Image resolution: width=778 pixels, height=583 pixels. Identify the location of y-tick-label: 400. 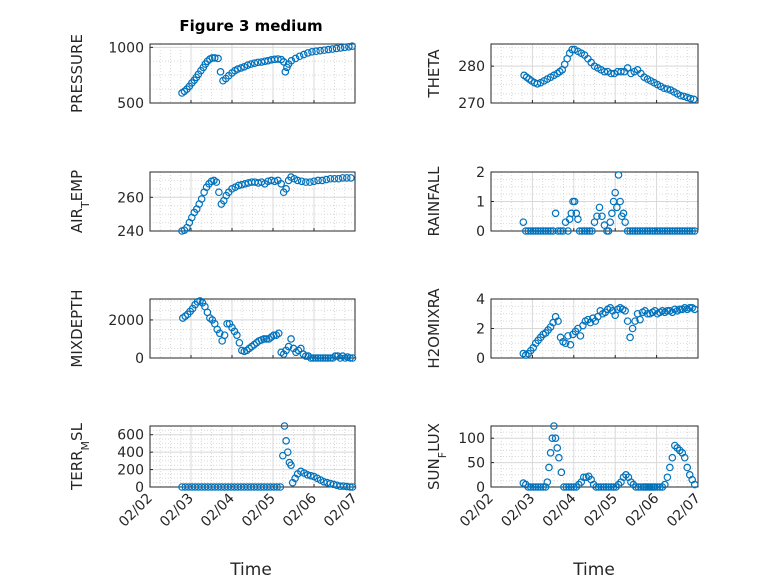
(130, 453).